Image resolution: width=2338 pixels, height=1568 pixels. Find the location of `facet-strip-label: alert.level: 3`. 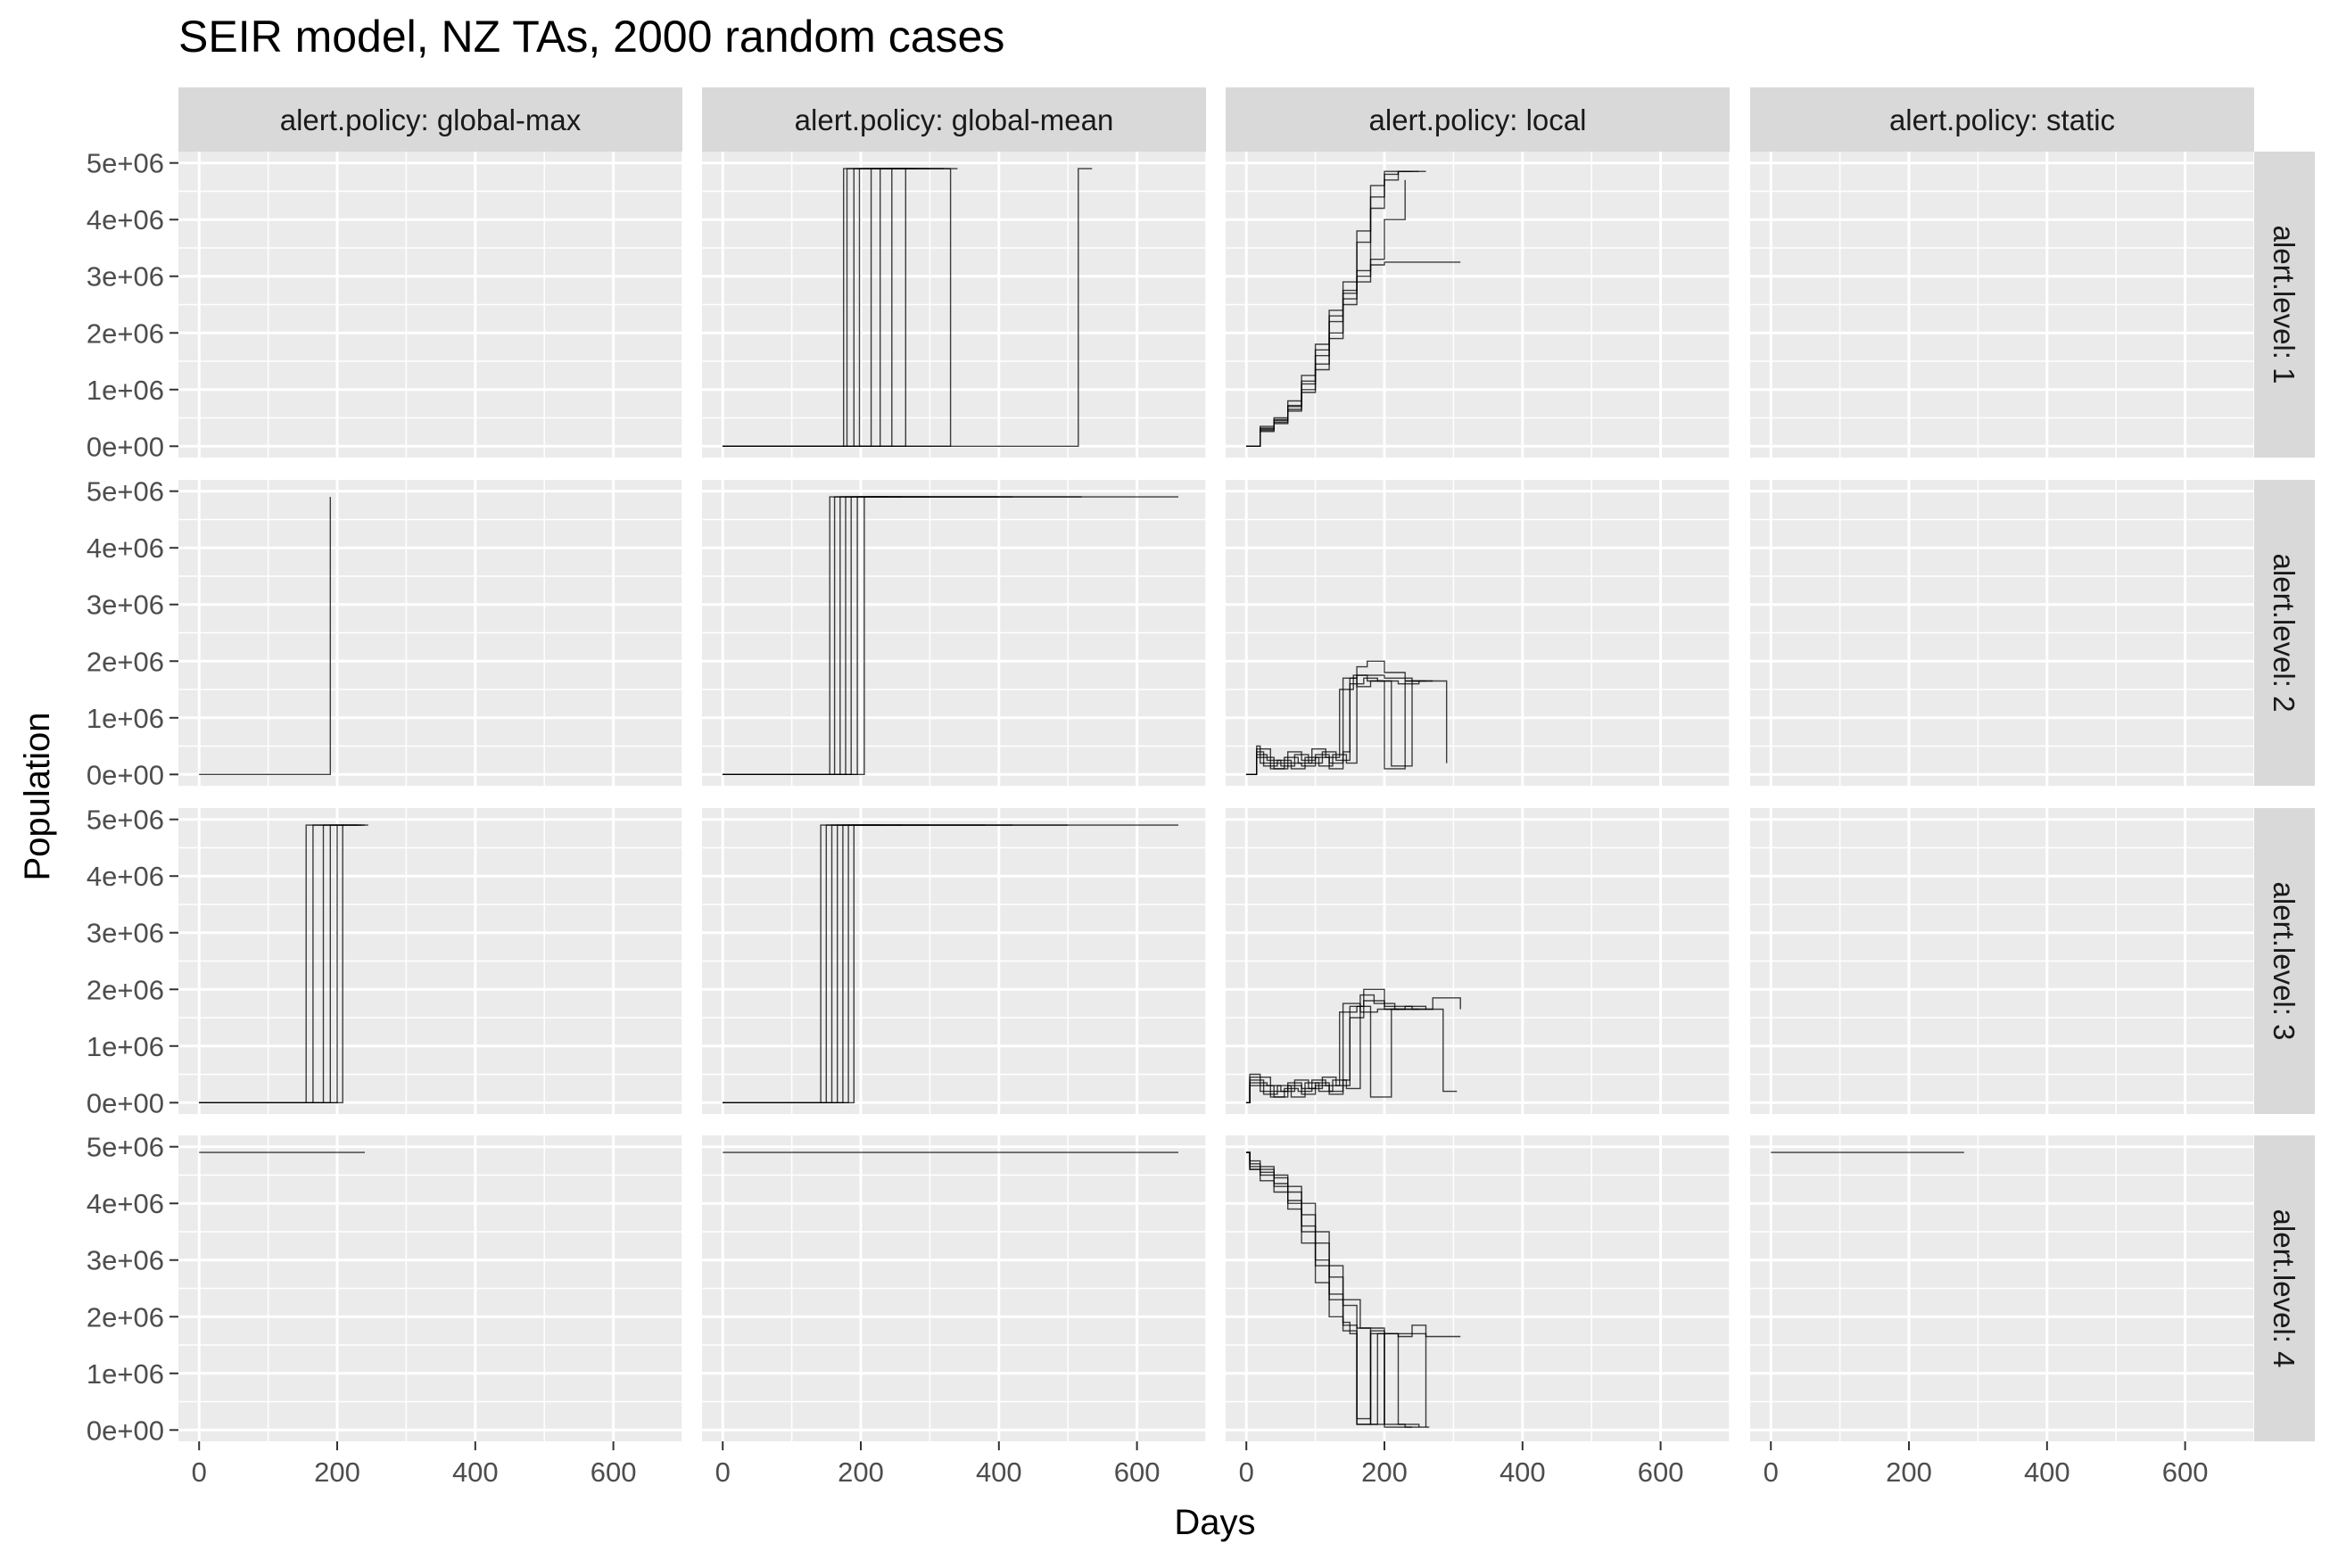

facet-strip-label: alert.level: 3 is located at coordinates (2284, 961).